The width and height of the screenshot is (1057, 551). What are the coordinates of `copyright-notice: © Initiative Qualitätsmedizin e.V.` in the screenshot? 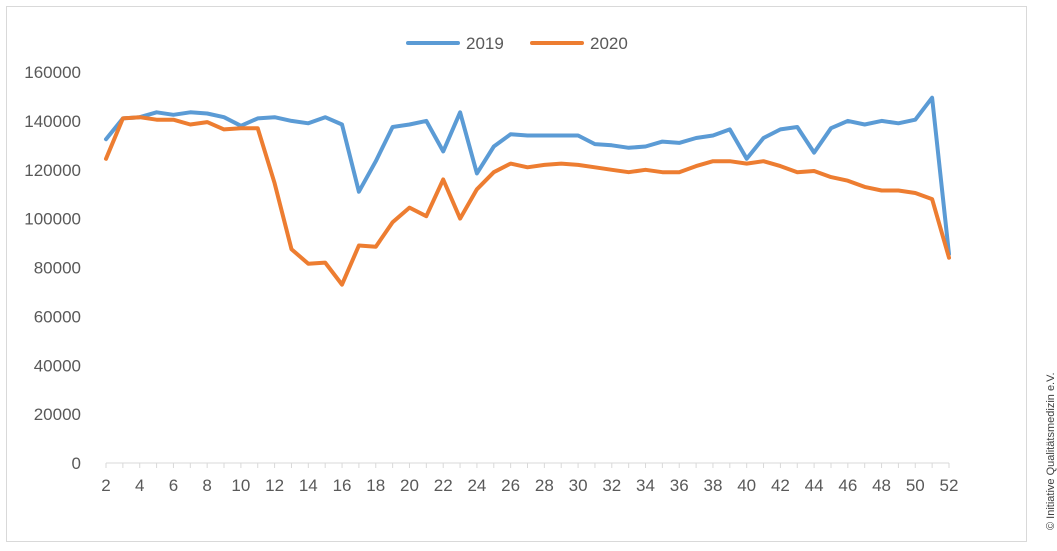 It's located at (1051, 451).